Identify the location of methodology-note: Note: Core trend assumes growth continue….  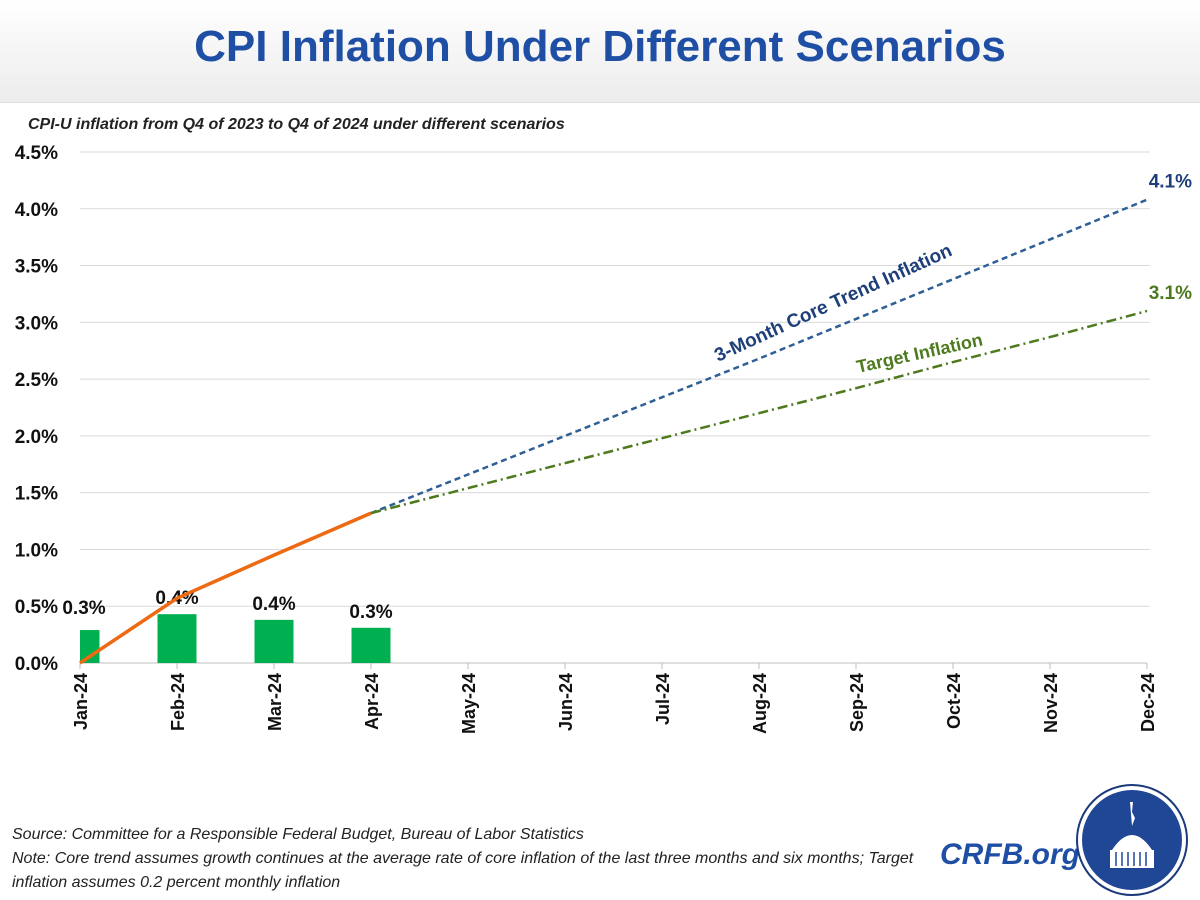
(463, 870).